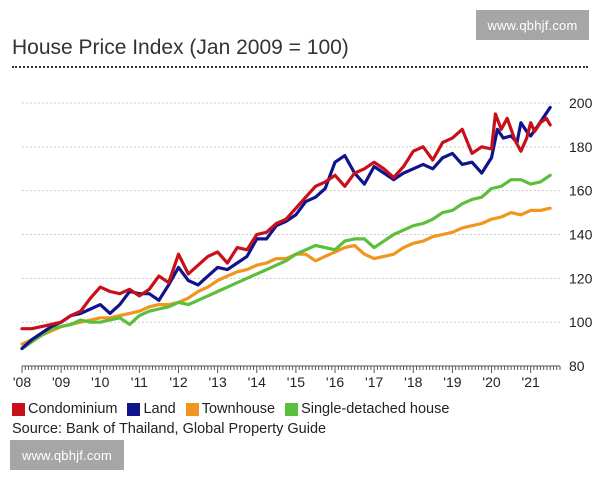 This screenshot has width=600, height=480. What do you see at coordinates (139, 382) in the screenshot?
I see `x-tick-label: '11` at bounding box center [139, 382].